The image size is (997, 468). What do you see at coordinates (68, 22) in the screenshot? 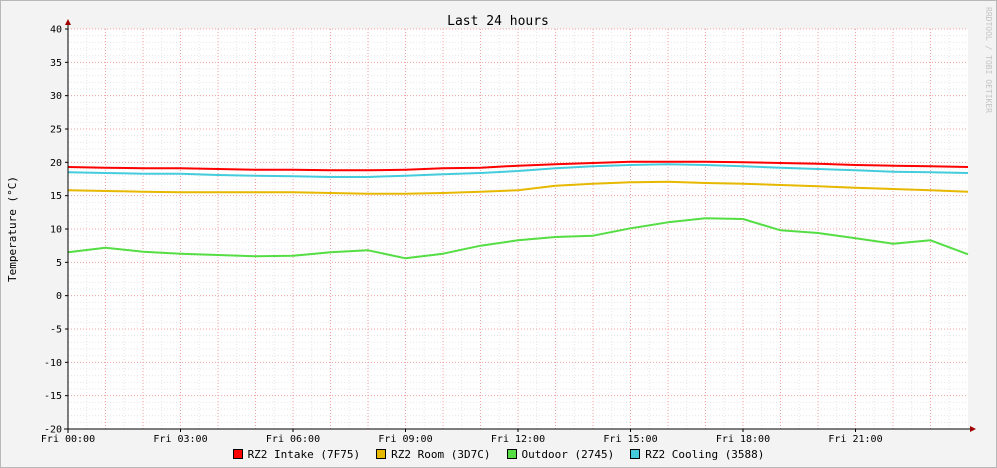
I see `y-axis-arrow` at bounding box center [68, 22].